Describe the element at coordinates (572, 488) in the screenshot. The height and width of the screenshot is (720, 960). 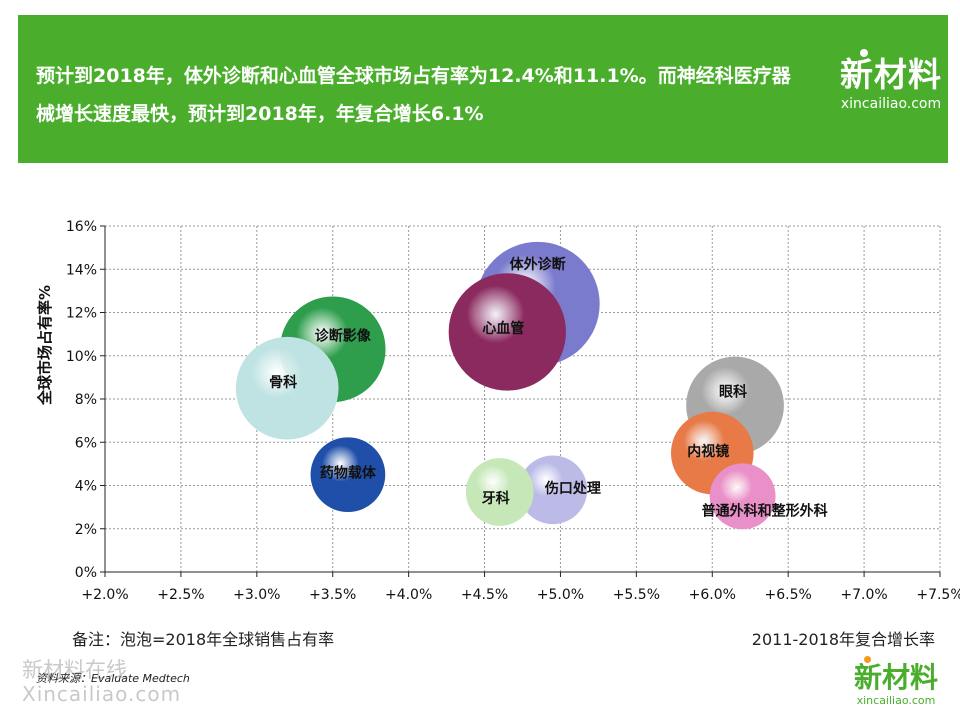
I see `bubble-label: 伤口处理` at that location.